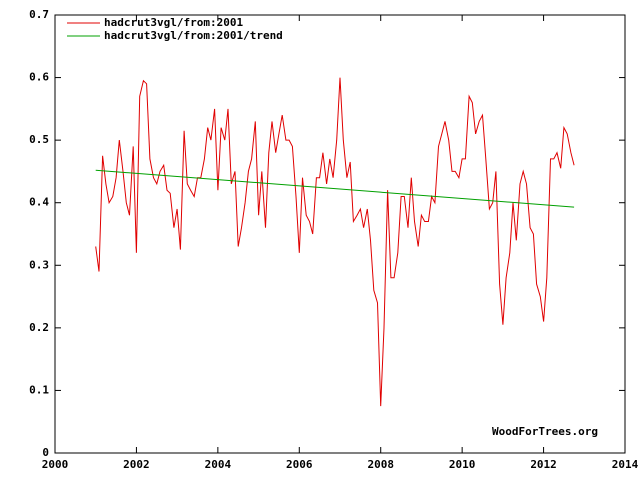  Describe the element at coordinates (173, 22) in the screenshot. I see `legend-label: hadcrut3vgl/from:2001` at that location.